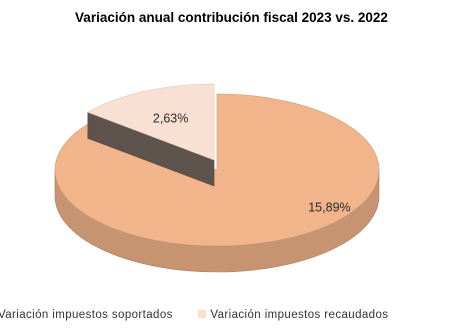 This screenshot has height=329, width=463. I want to click on data-label-recaudados: 2,63%, so click(170, 118).